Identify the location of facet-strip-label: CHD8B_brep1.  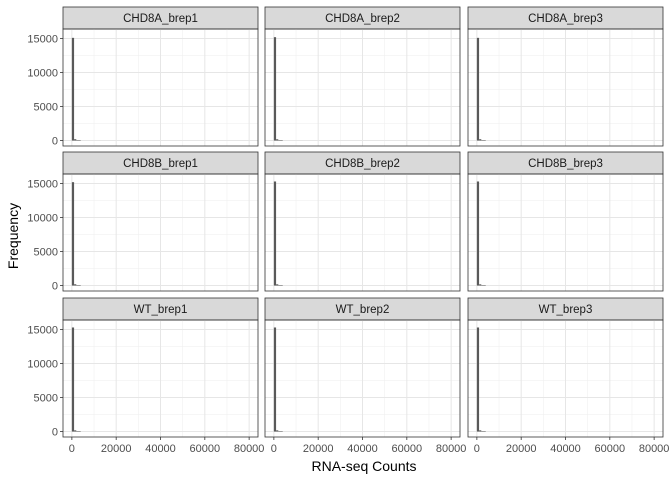
(160, 164).